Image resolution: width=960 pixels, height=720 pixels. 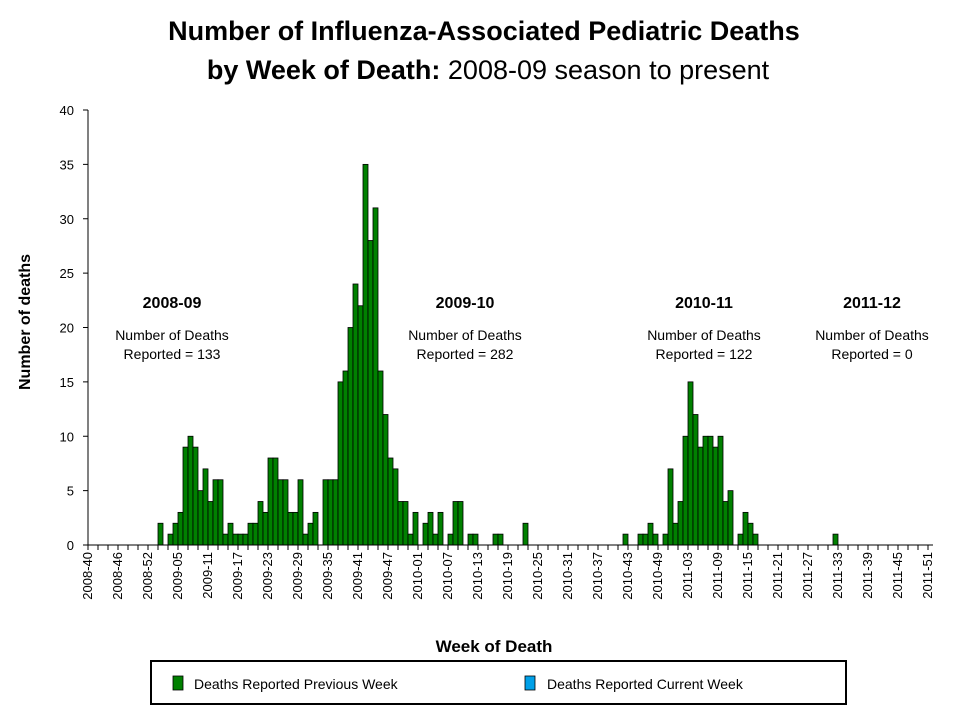 I want to click on x-tick-label: 2009-05, so click(x=177, y=576).